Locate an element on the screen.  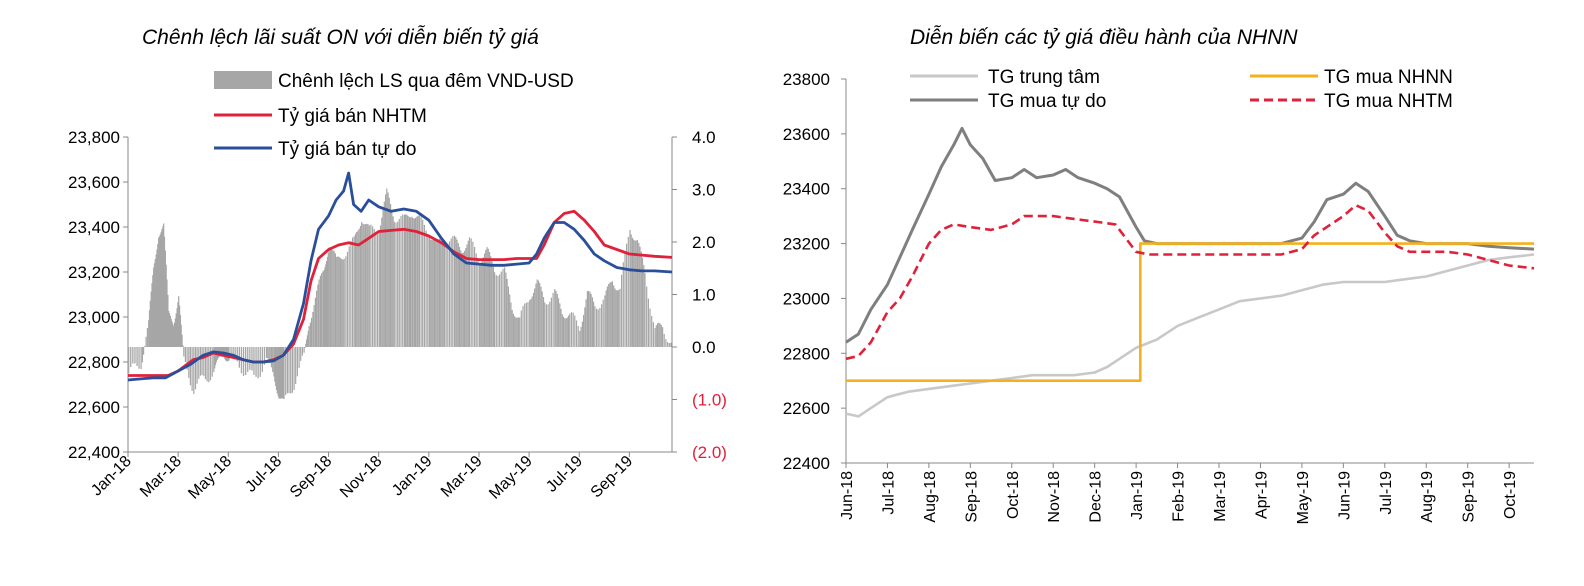
x-axis-tick-label: Jul-19 is located at coordinates (1386, 493).